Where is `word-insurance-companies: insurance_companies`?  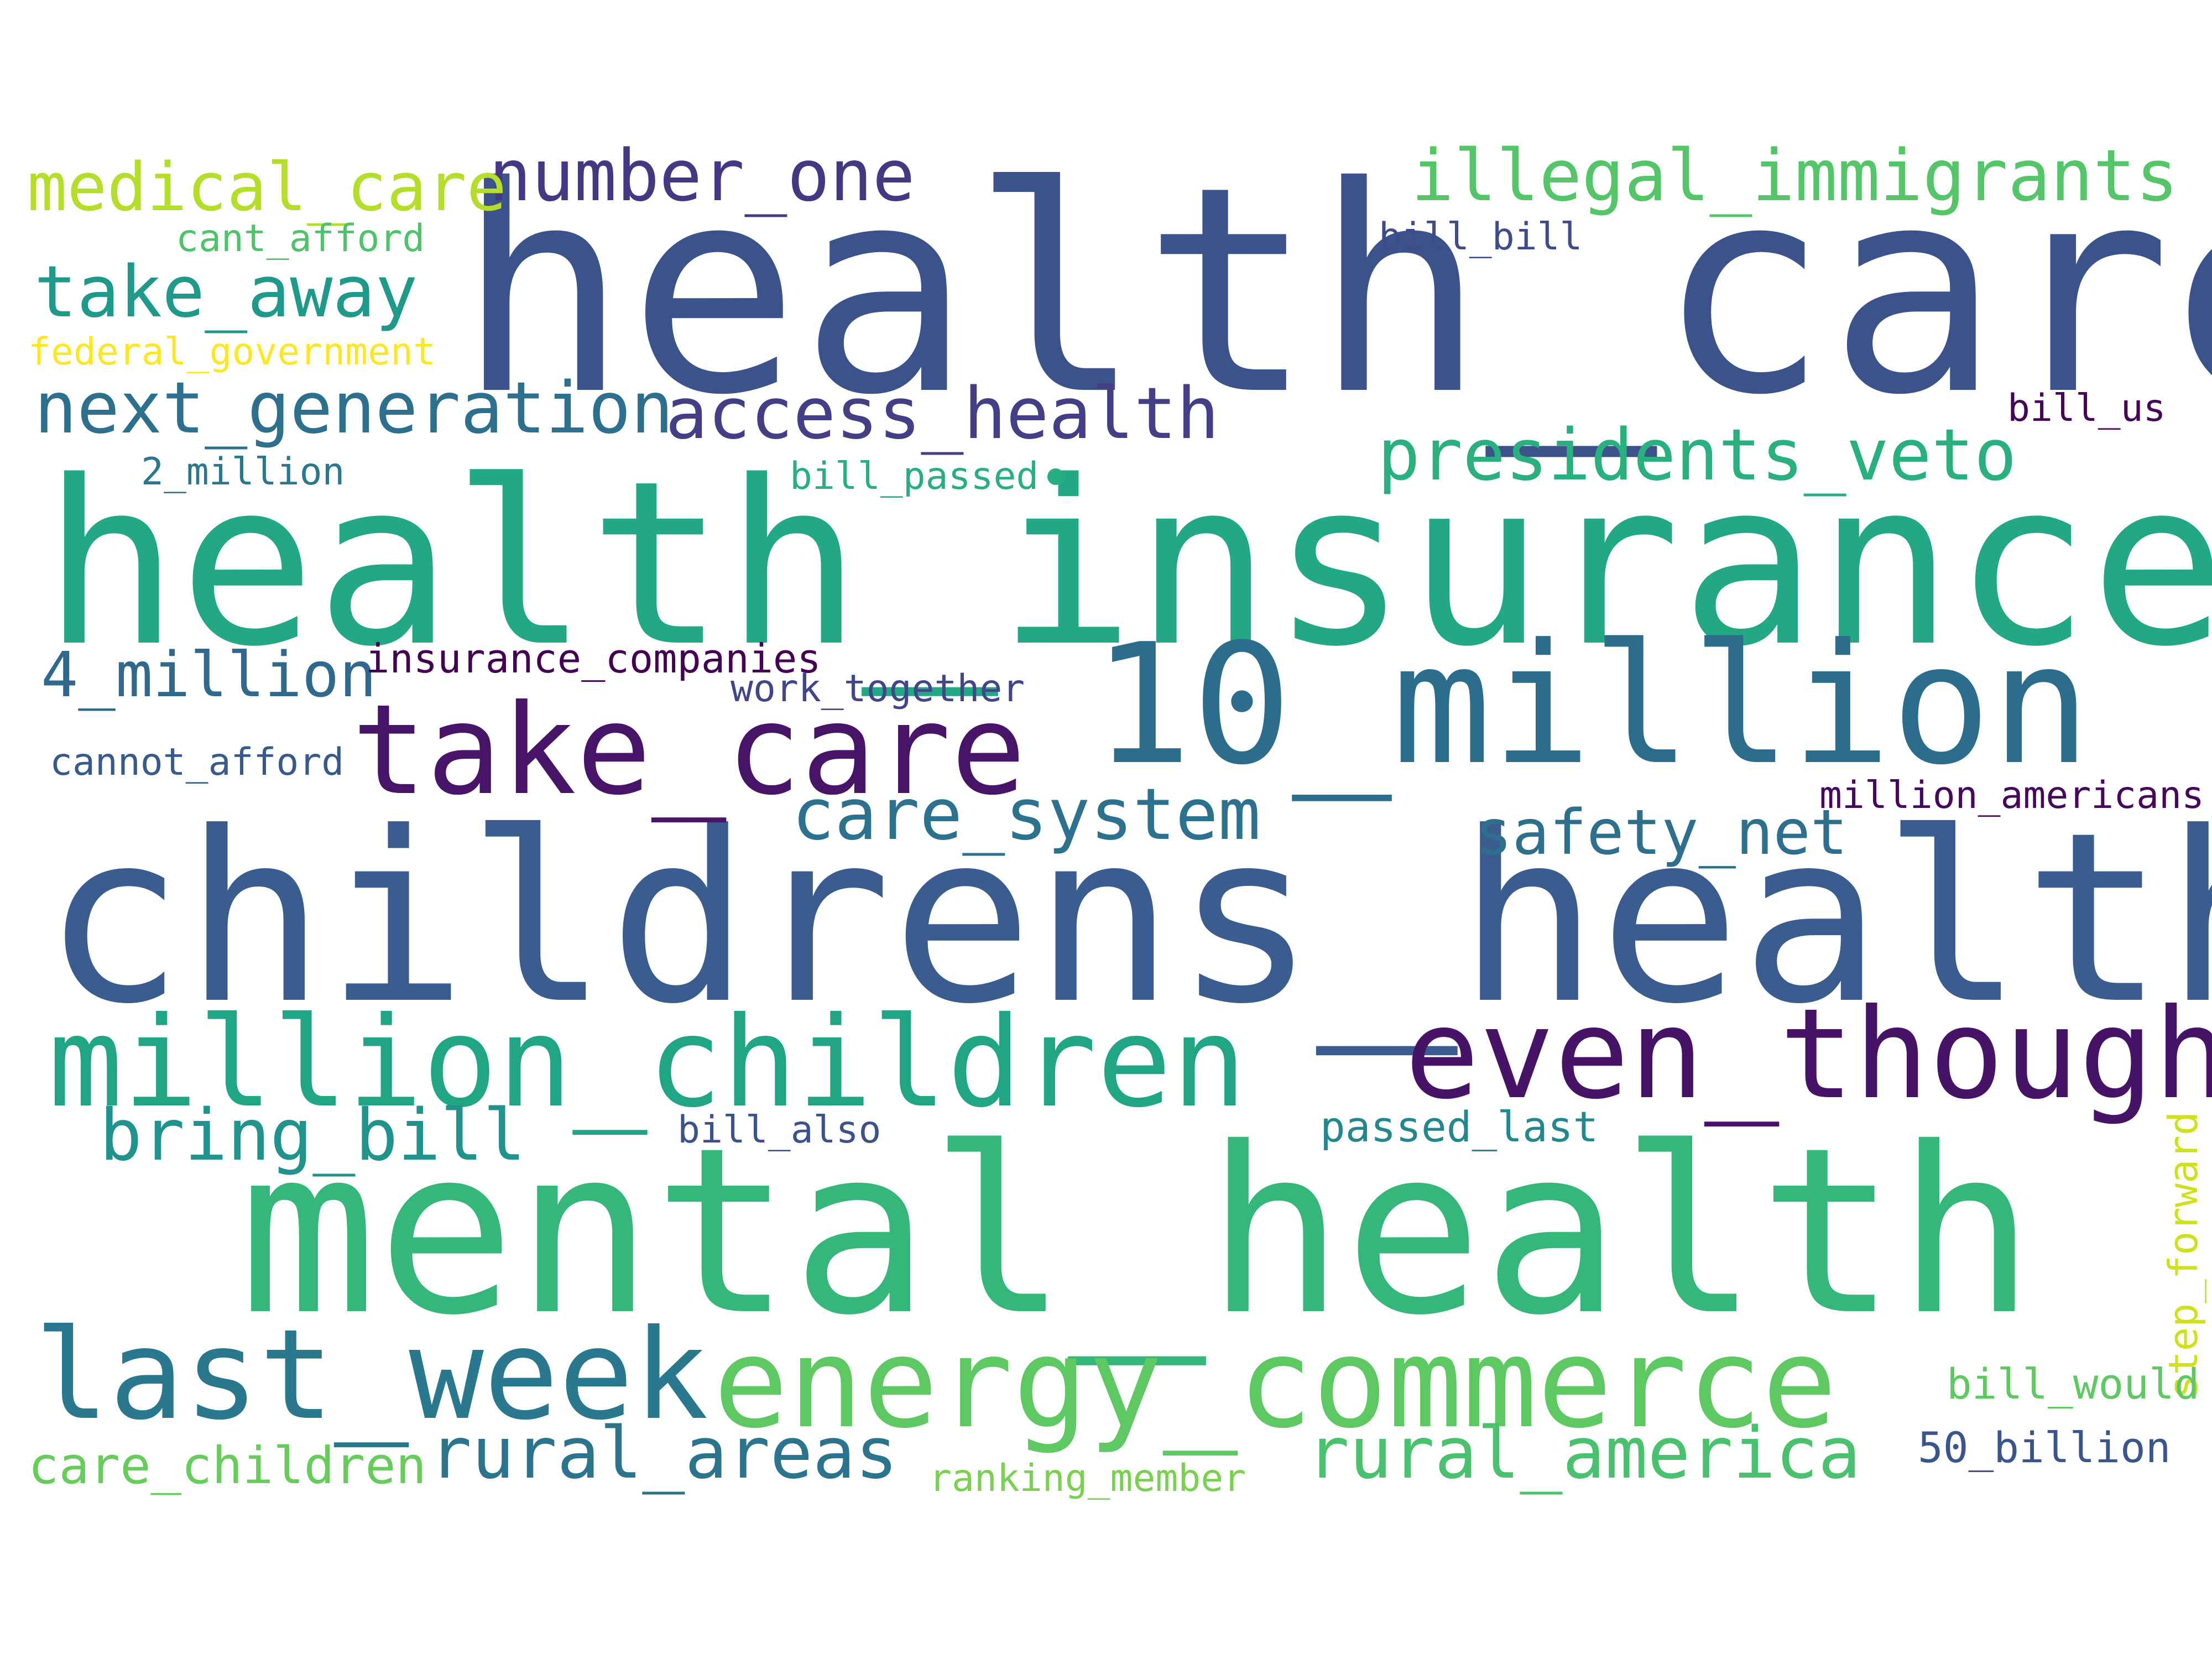
word-insurance-companies: insurance_companies is located at coordinates (594, 658).